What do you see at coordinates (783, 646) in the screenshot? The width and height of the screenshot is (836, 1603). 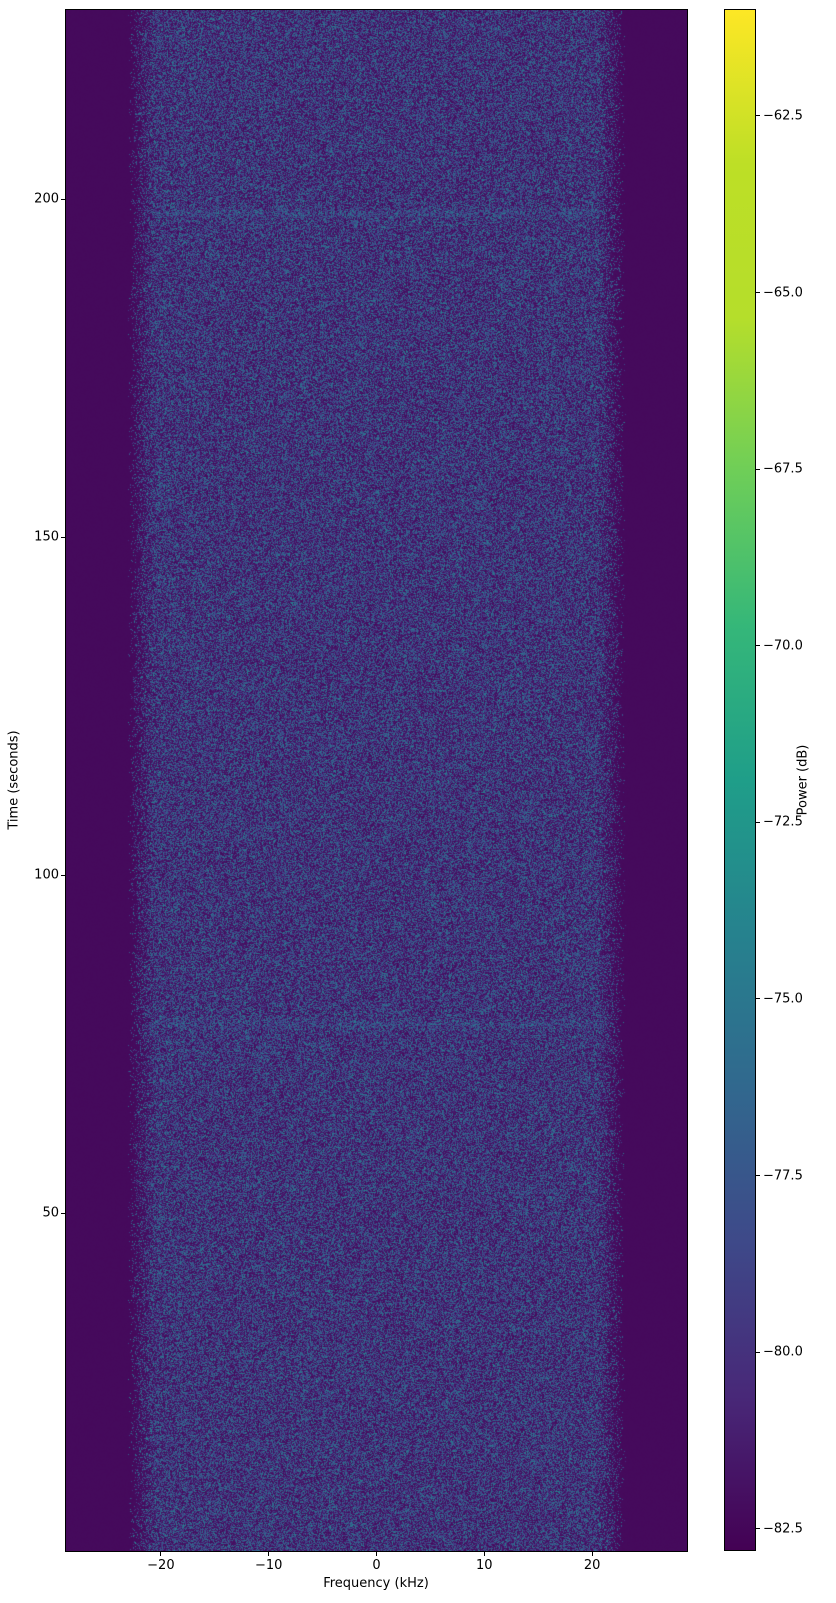 I see `colorbar-tick-label: −70.0` at bounding box center [783, 646].